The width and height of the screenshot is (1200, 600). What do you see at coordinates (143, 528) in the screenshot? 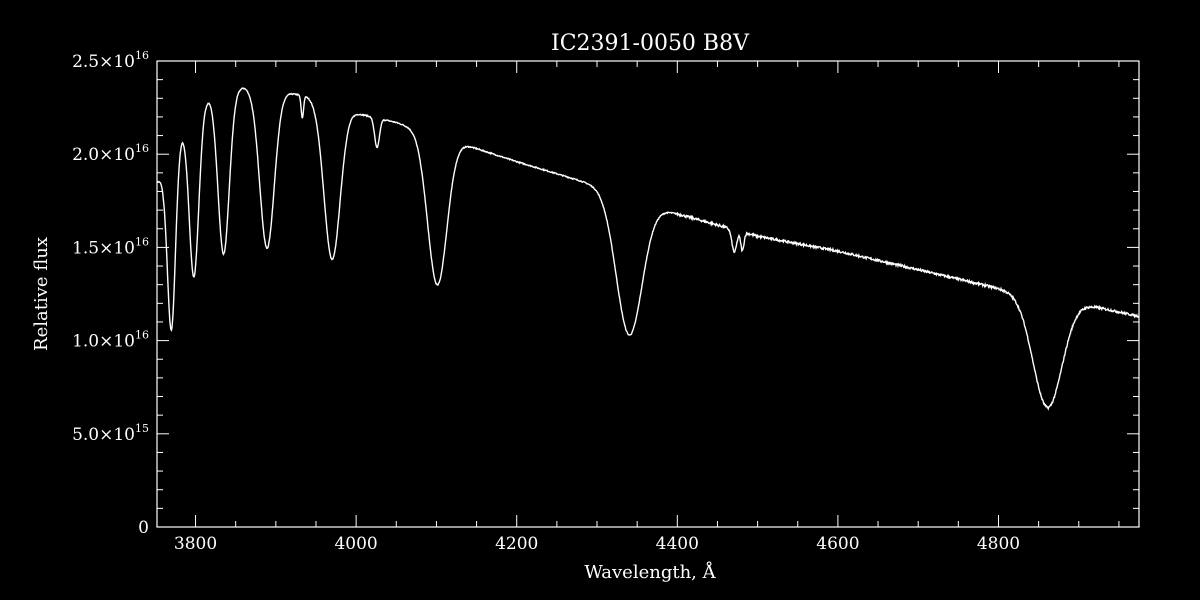
I see `y-tick-label: 0` at bounding box center [143, 528].